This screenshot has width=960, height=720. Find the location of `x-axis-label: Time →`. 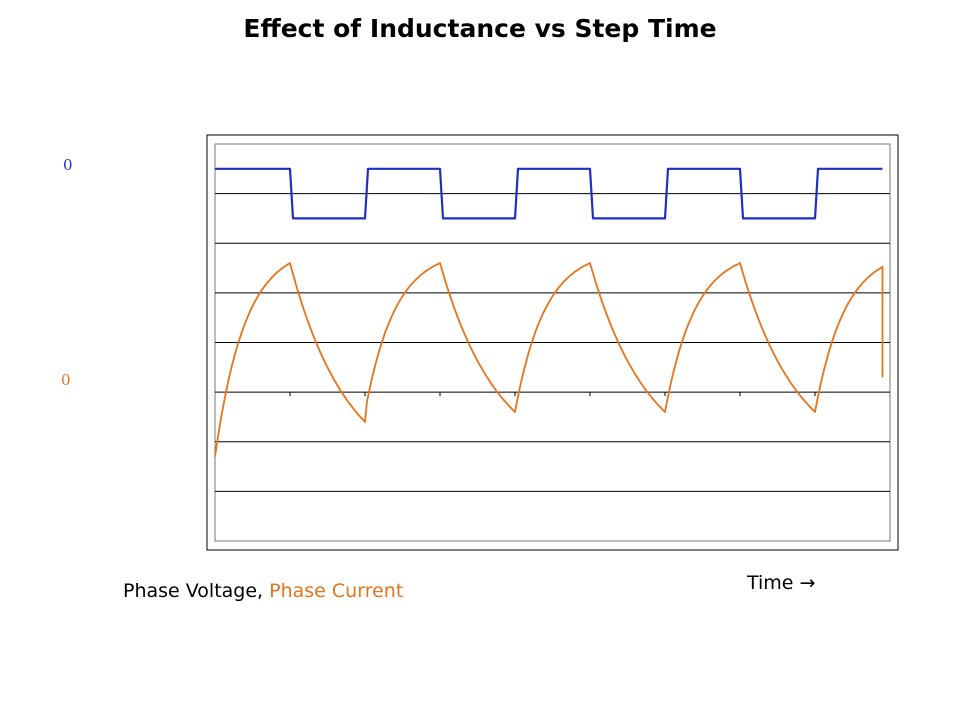

x-axis-label: Time → is located at coordinates (781, 583).